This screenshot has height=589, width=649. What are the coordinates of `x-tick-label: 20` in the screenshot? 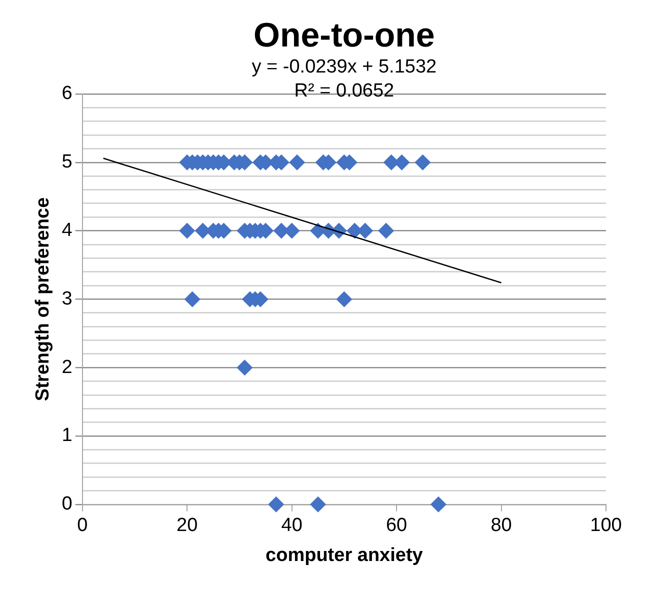 It's located at (187, 525).